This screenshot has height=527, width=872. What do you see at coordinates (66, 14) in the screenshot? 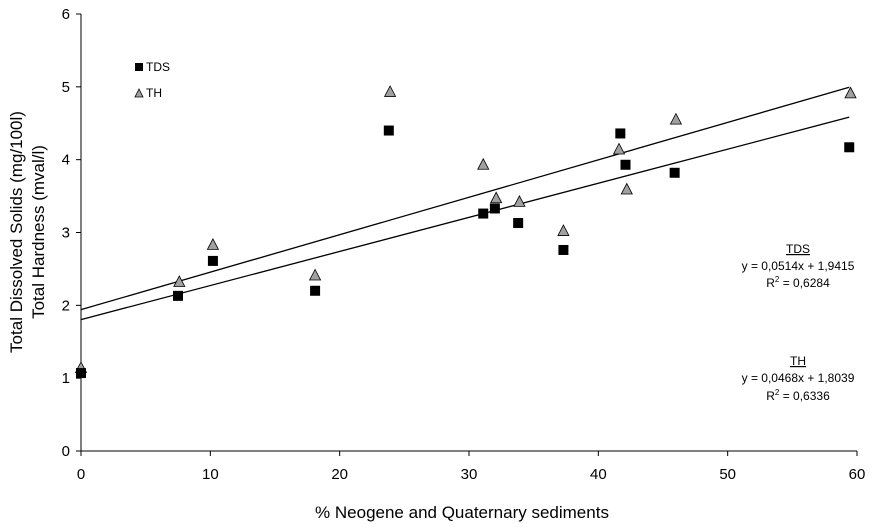
I see `y-tick-label: 6` at bounding box center [66, 14].